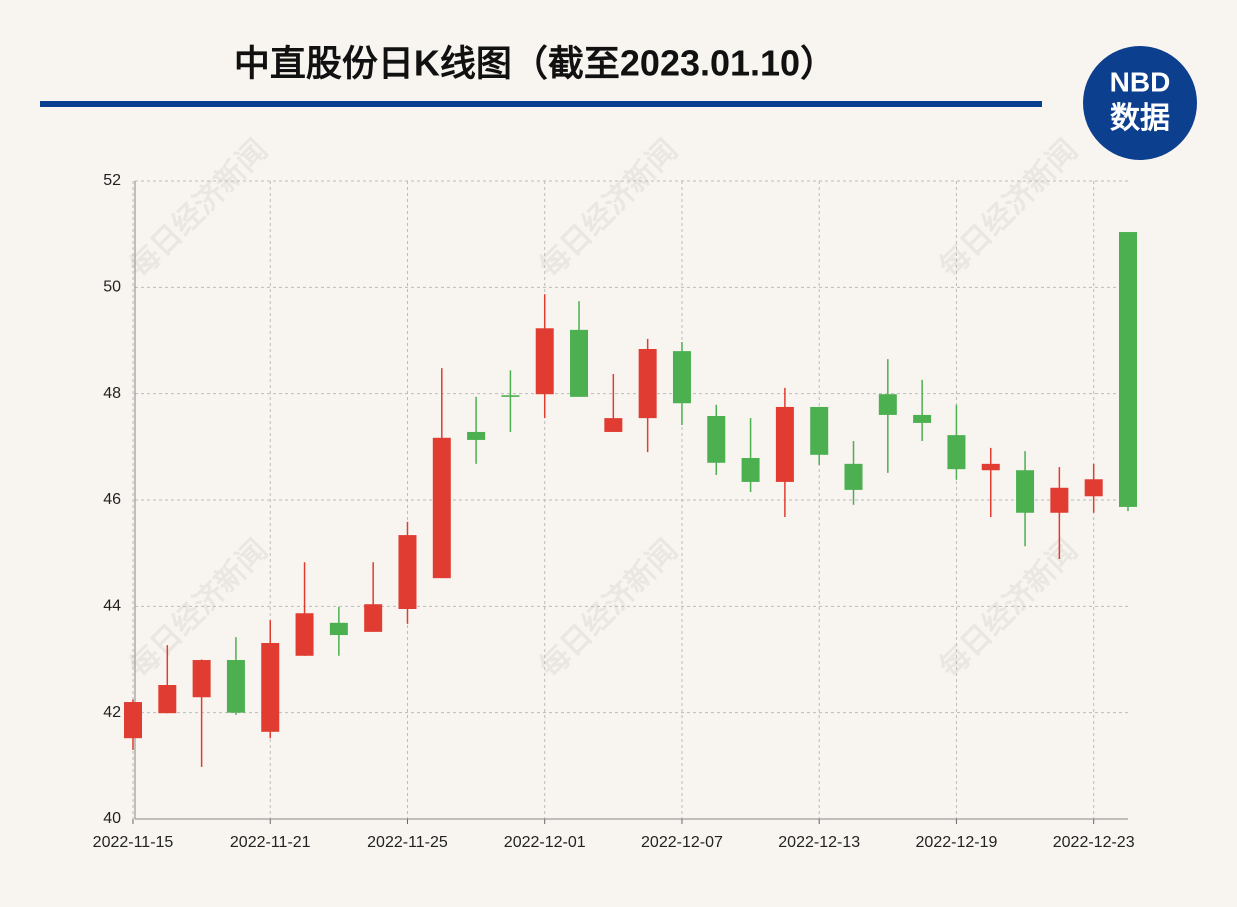  I want to click on y-tick-label: 40, so click(112, 818).